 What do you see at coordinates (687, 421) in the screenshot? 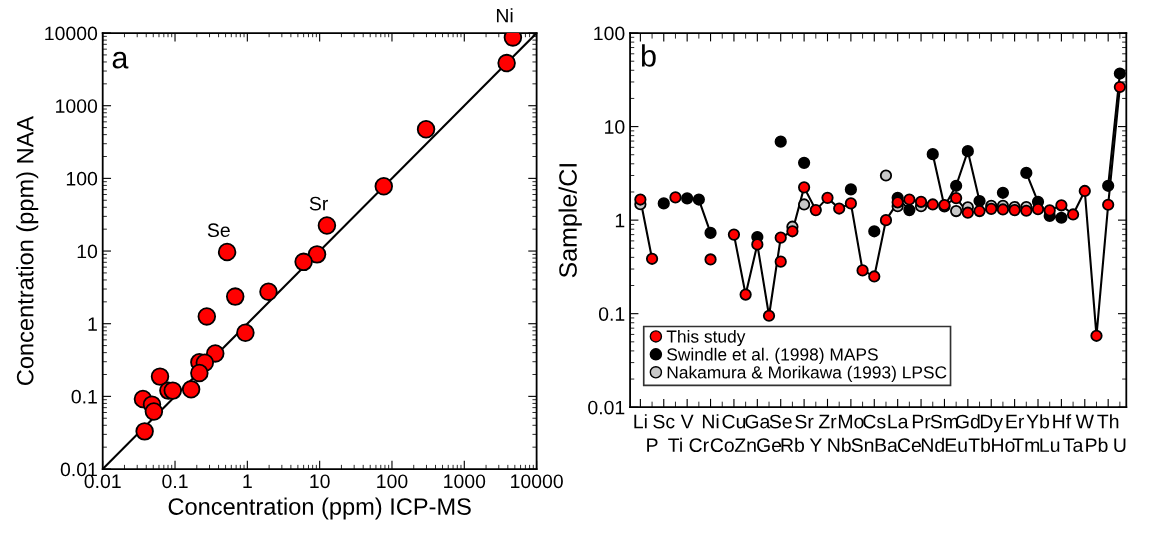
I see `x-tick-label: V` at bounding box center [687, 421].